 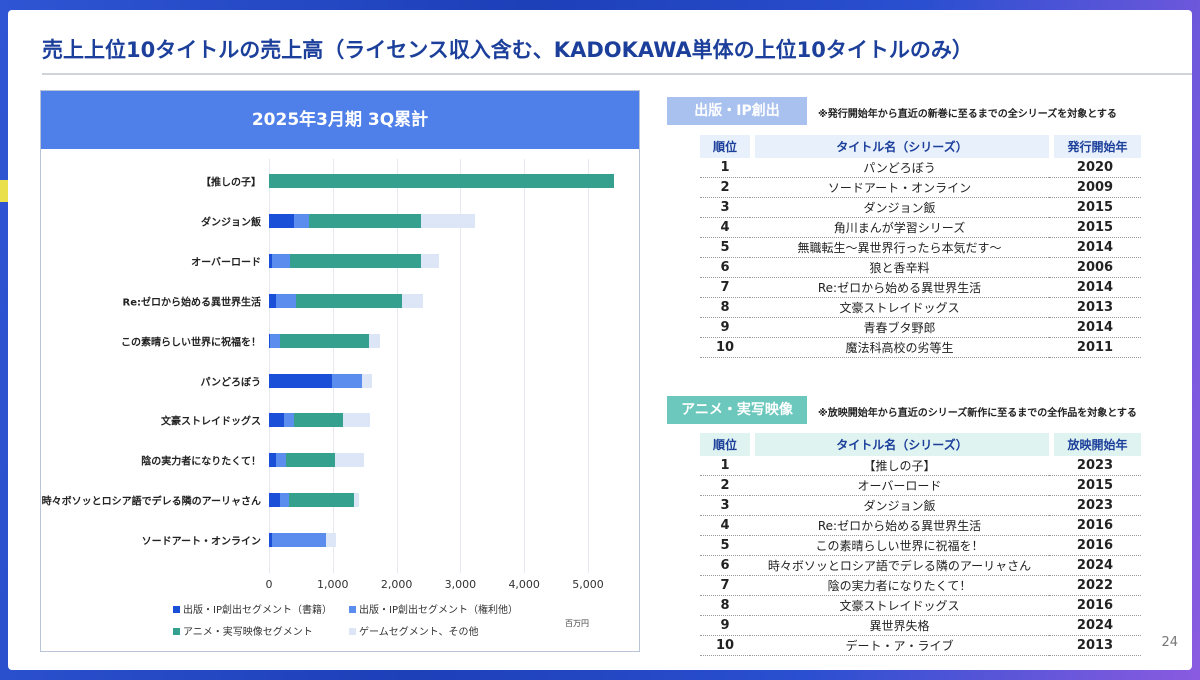 What do you see at coordinates (201, 462) in the screenshot?
I see `category-label: 陰の実力者になりたくて！` at bounding box center [201, 462].